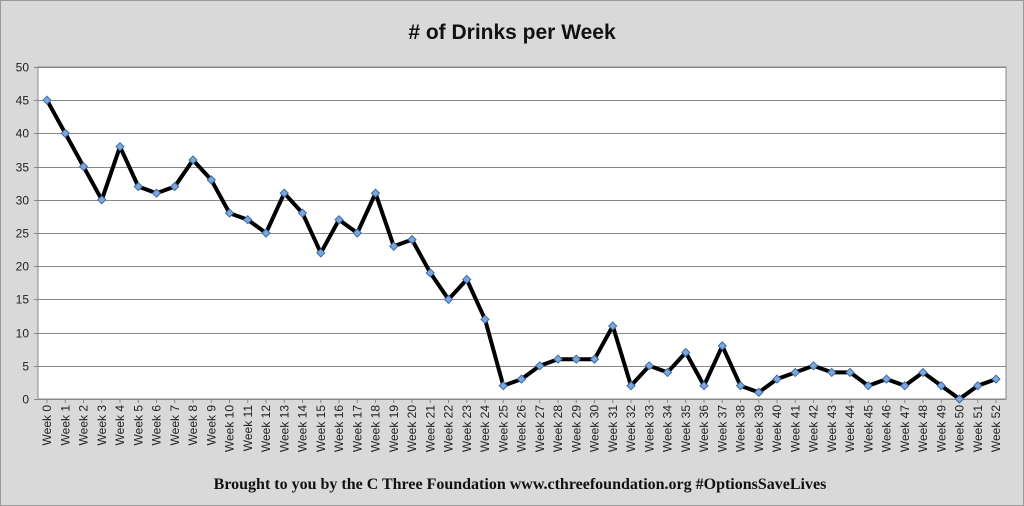 The image size is (1024, 506). What do you see at coordinates (759, 428) in the screenshot?
I see `x-tick-label: Week 39` at bounding box center [759, 428].